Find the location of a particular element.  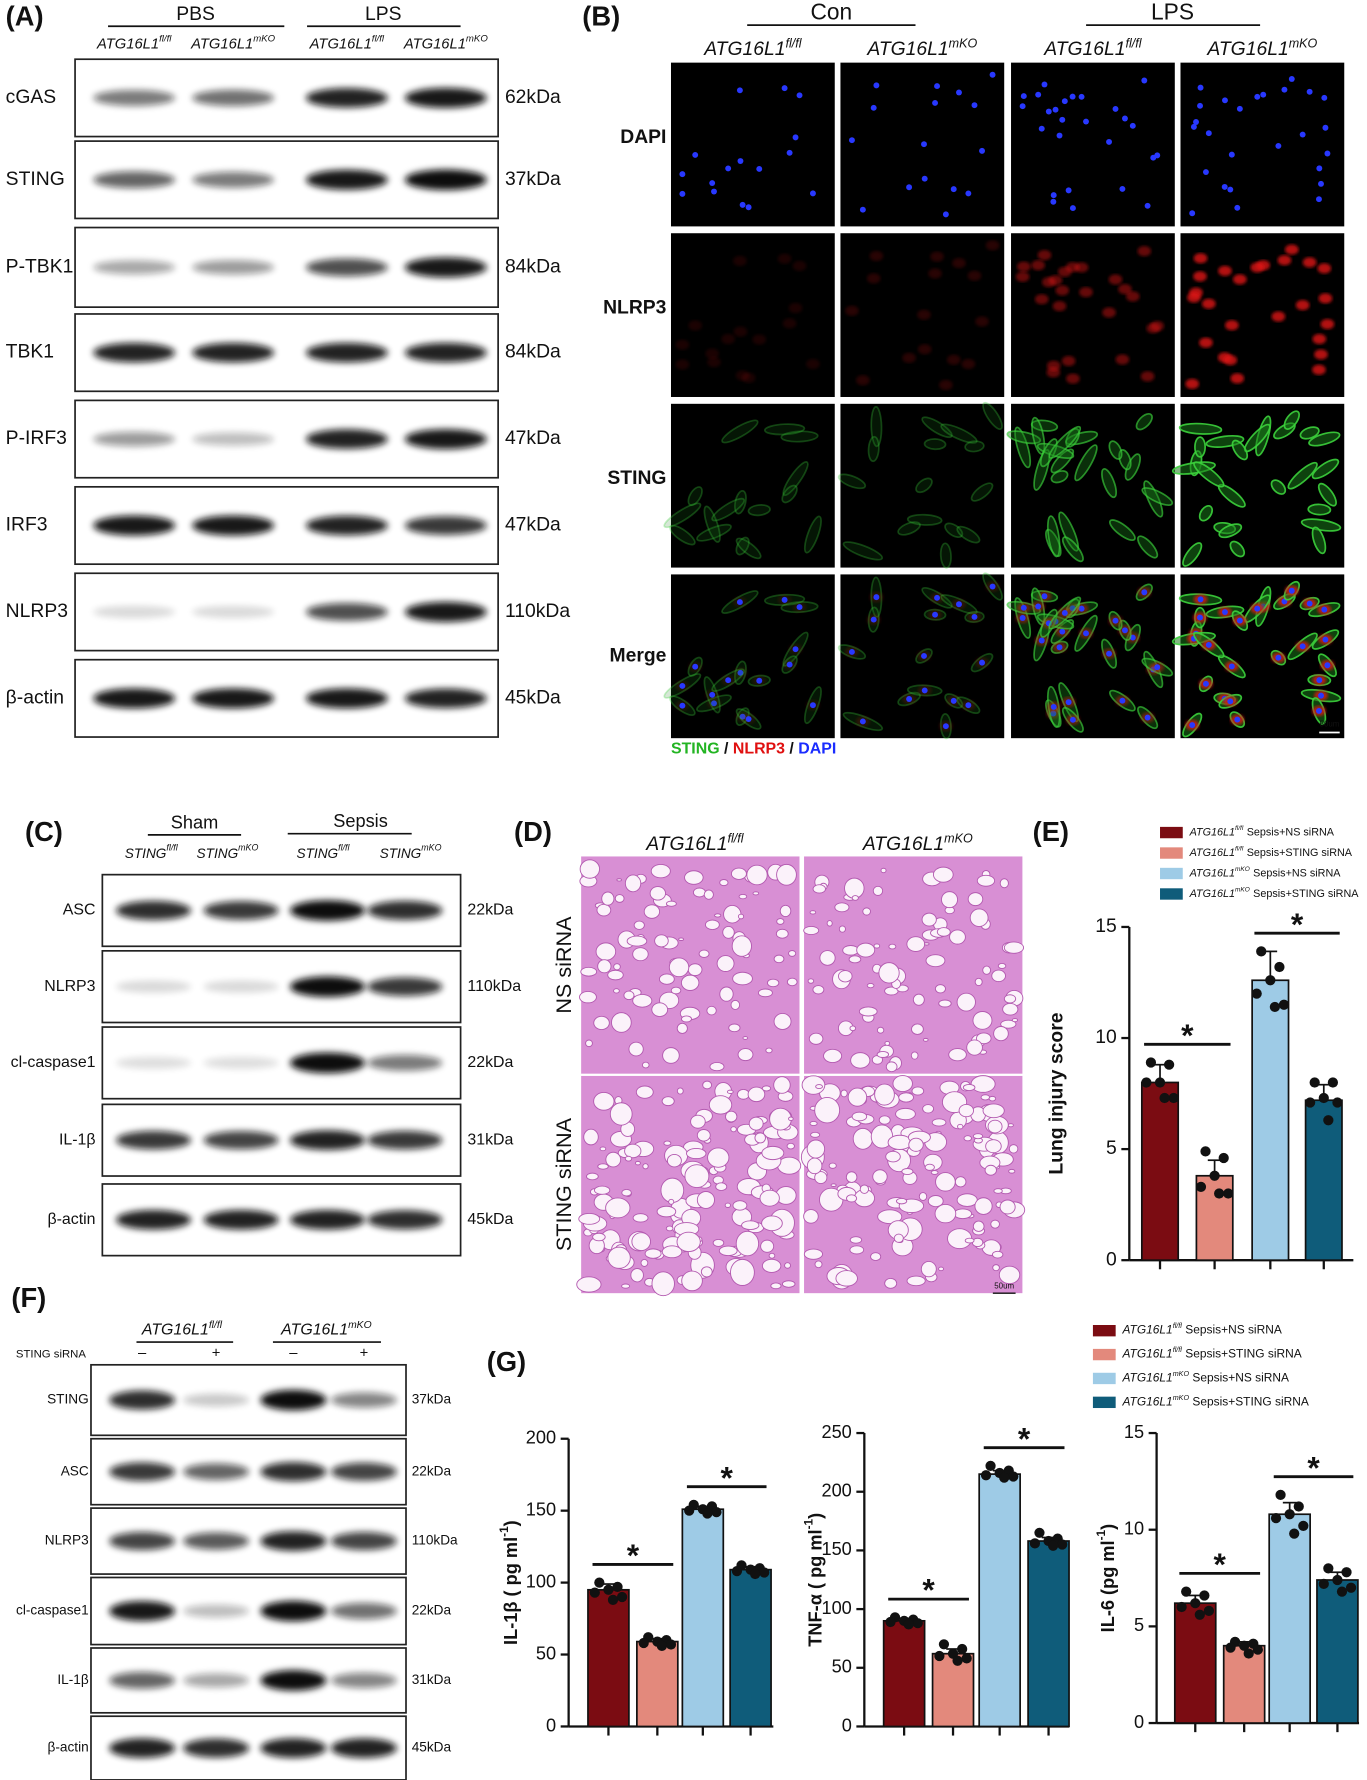

size-label: 22kDa is located at coordinates (432, 1610).